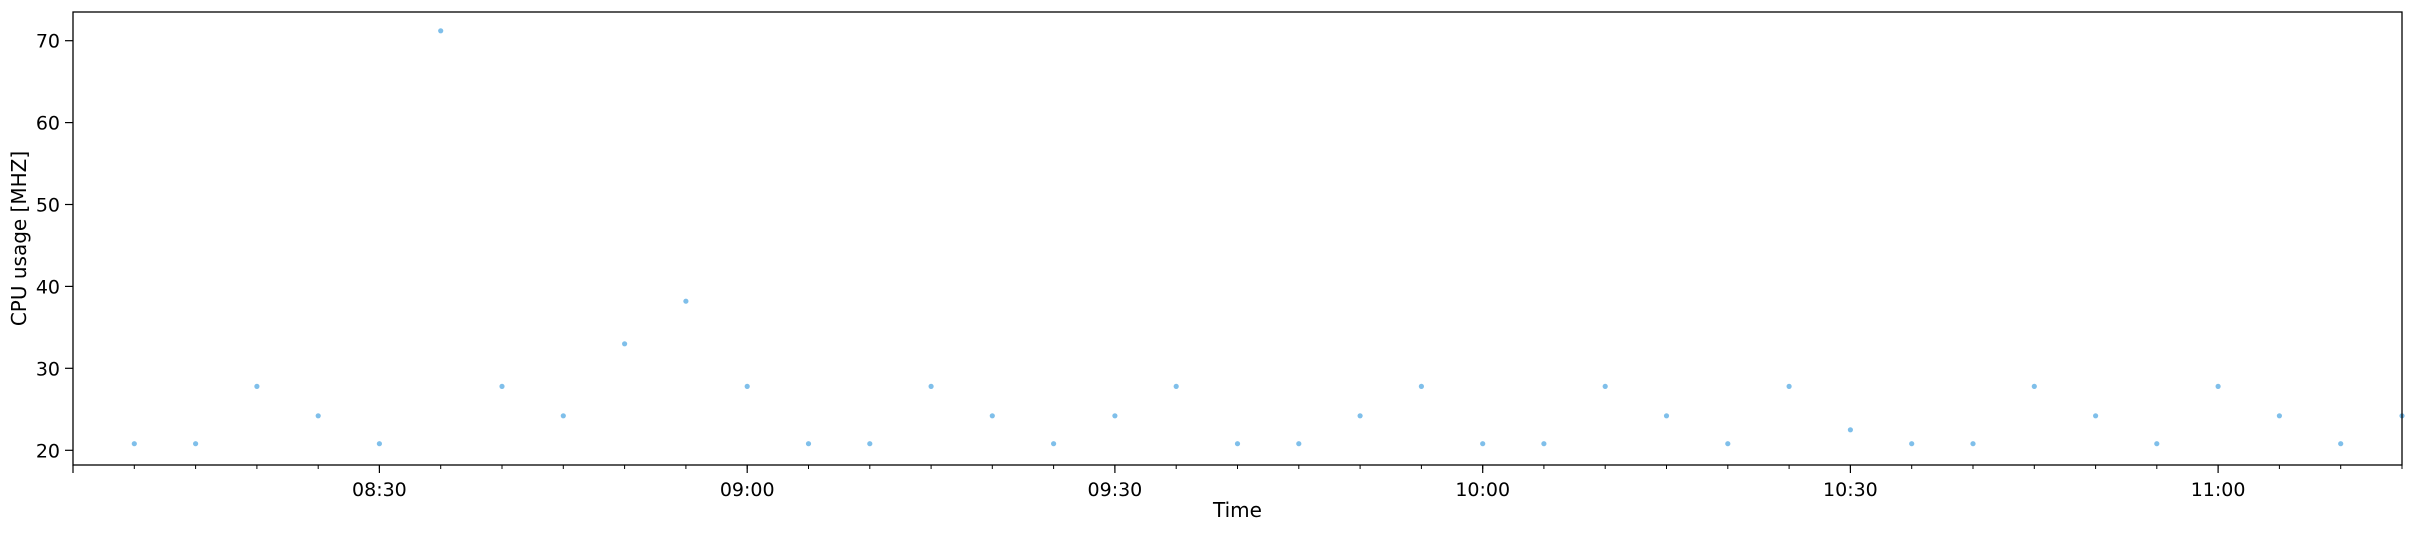  Describe the element at coordinates (379, 490) in the screenshot. I see `x-tick-label: 08:30` at that location.